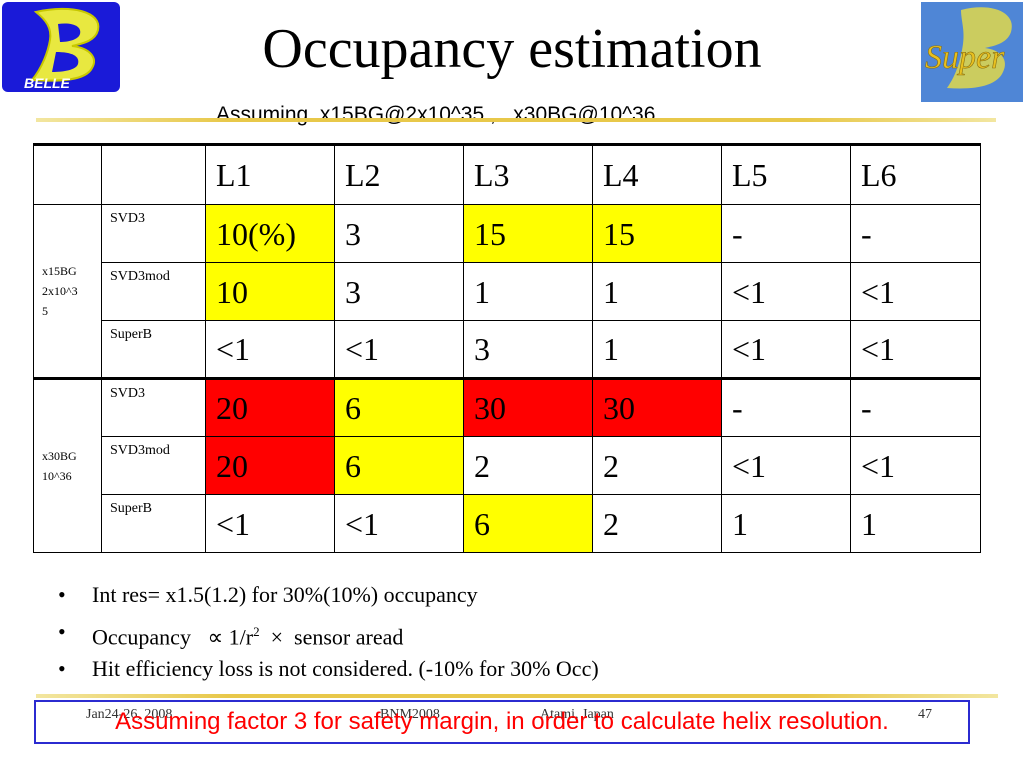 This screenshot has width=1024, height=768. Describe the element at coordinates (577, 714) in the screenshot. I see `footer-place: Atami, Japan` at that location.